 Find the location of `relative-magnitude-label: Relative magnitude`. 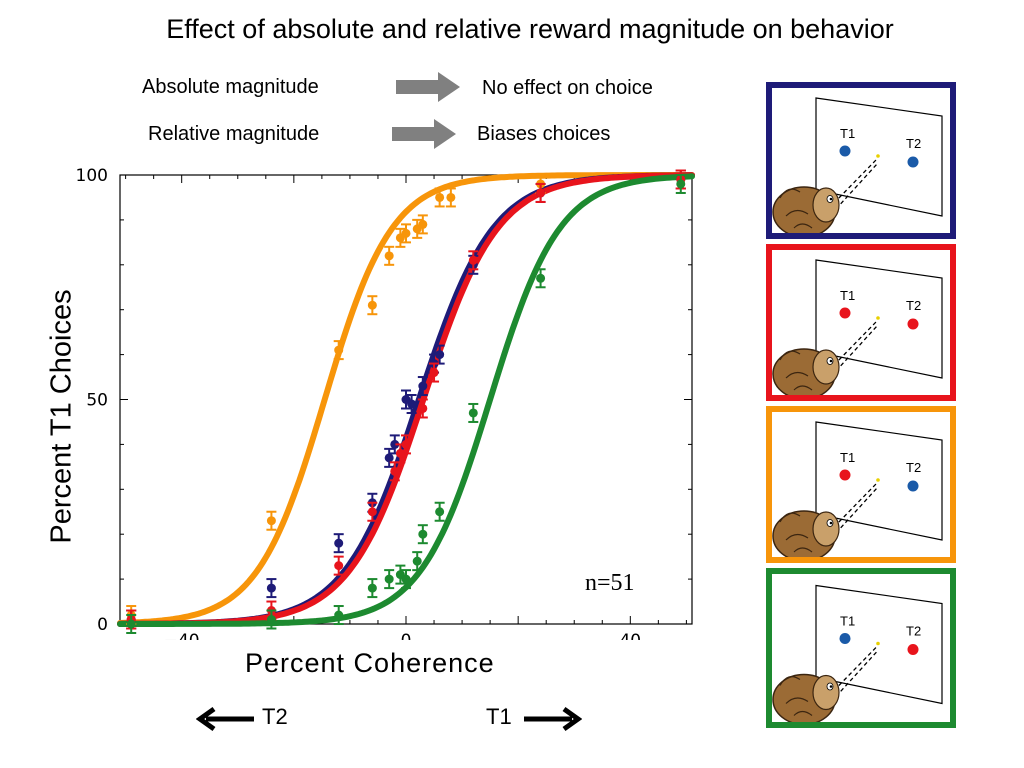

relative-magnitude-label: Relative magnitude is located at coordinates (234, 134).